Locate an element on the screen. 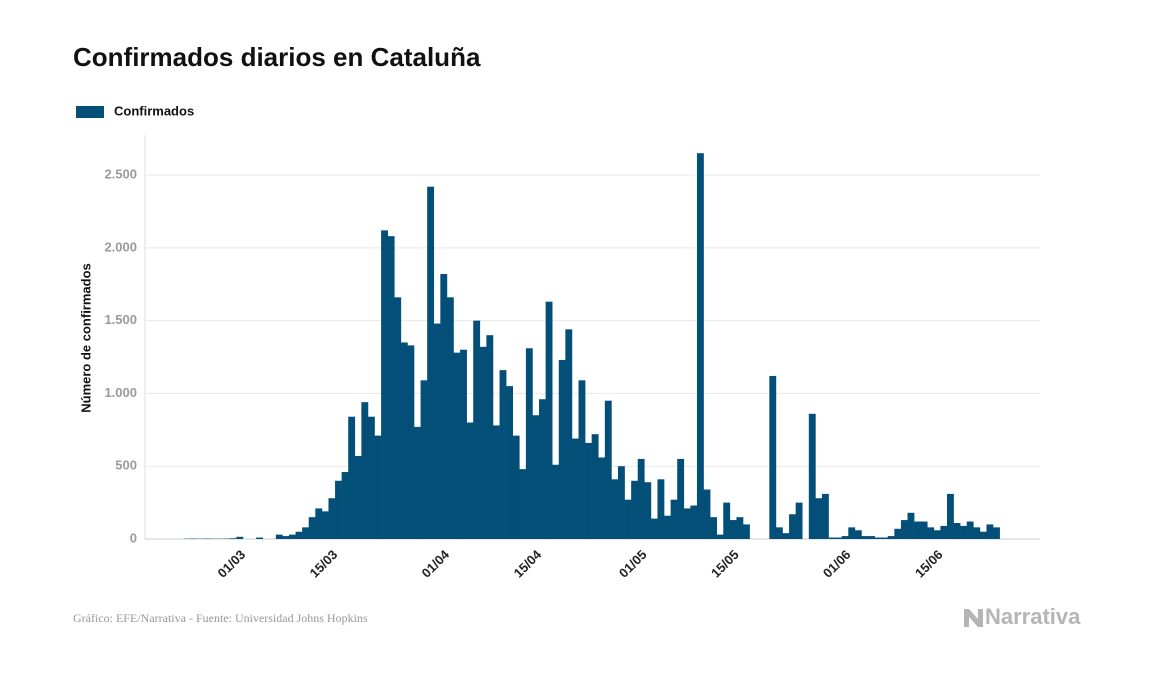  x-tick-label: 01/03 is located at coordinates (232, 564).